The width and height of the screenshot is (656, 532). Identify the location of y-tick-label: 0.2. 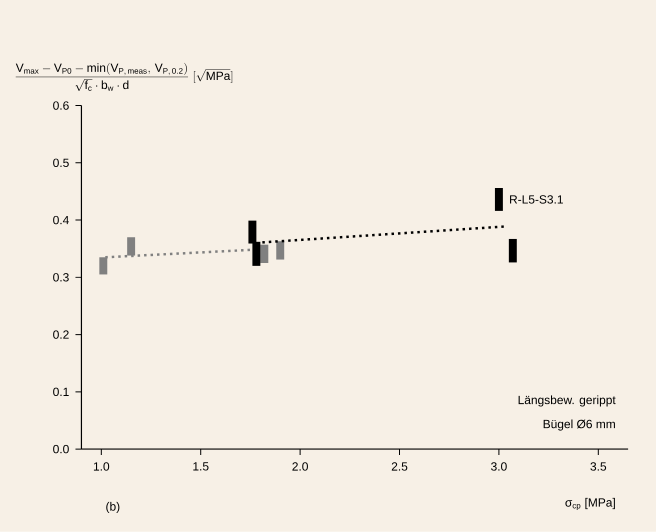
(61, 334).